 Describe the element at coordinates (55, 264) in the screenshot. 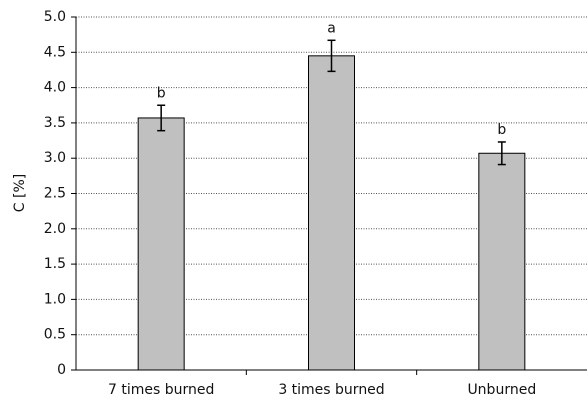

I see `y-tick-label: 1.5` at that location.